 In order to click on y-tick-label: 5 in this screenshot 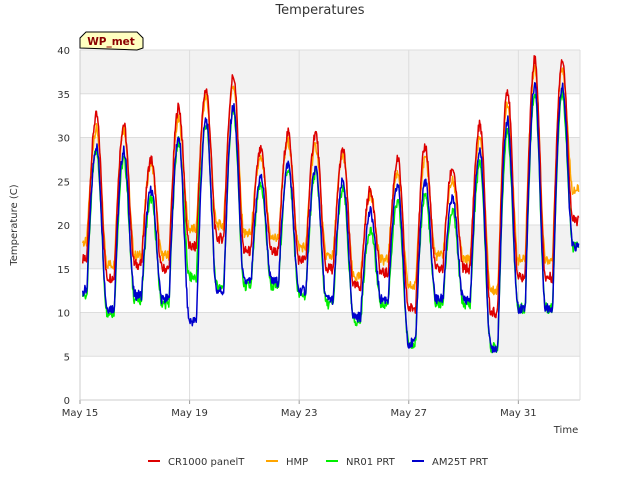, I will do `click(67, 357)`.